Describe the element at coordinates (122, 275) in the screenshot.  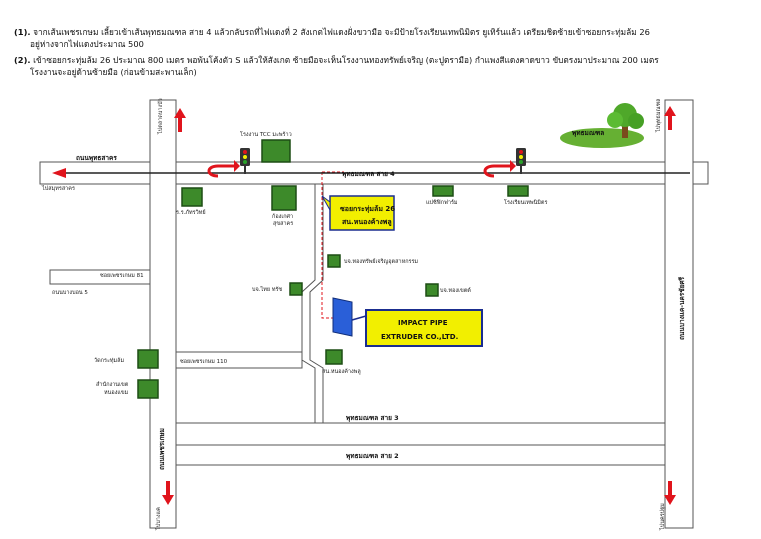
I see `label-soi-61: ซอยเพชรเกษม 81` at that location.